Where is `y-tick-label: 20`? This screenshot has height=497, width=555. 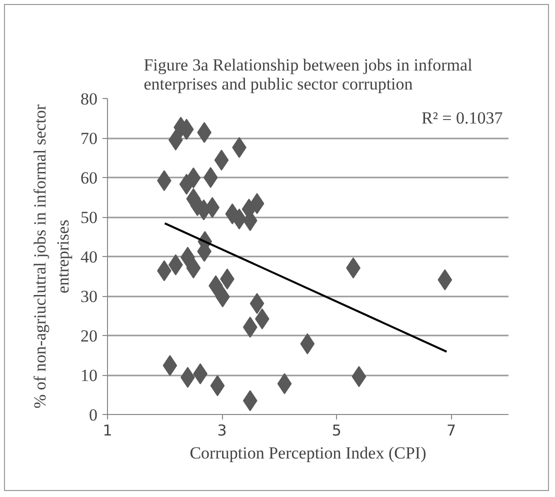
y-tick-label: 20 is located at coordinates (89, 336).